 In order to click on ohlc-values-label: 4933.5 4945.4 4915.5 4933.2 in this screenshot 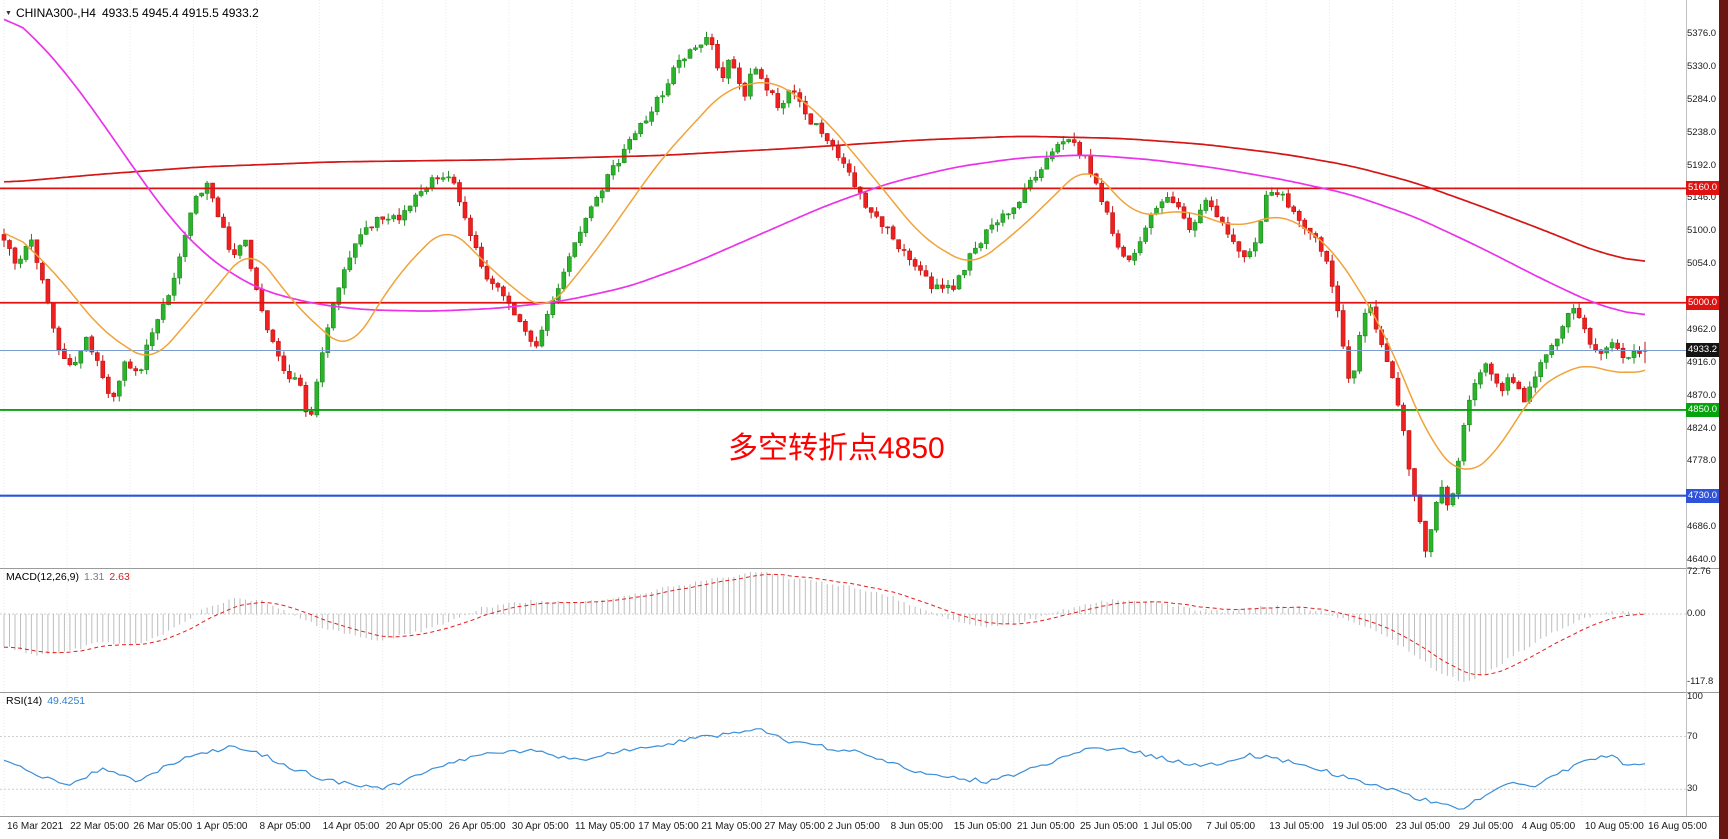, I will do `click(180, 13)`.